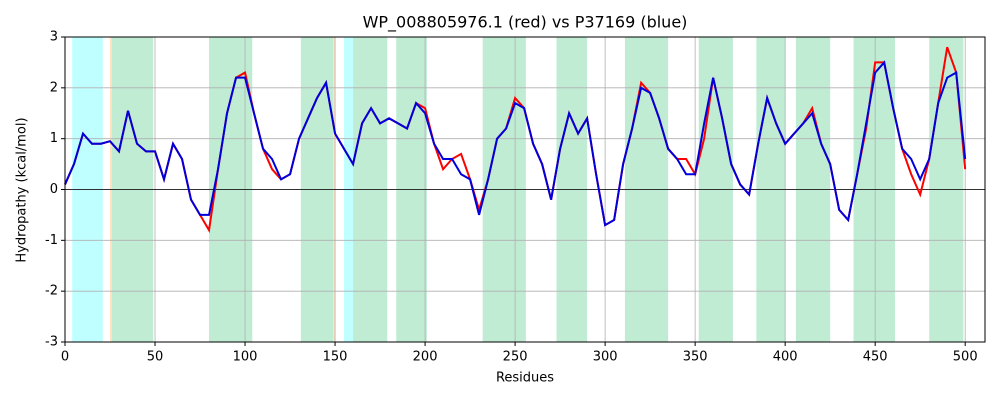 The image size is (1000, 404). What do you see at coordinates (875, 357) in the screenshot?
I see `x-tick-label: 450` at bounding box center [875, 357].